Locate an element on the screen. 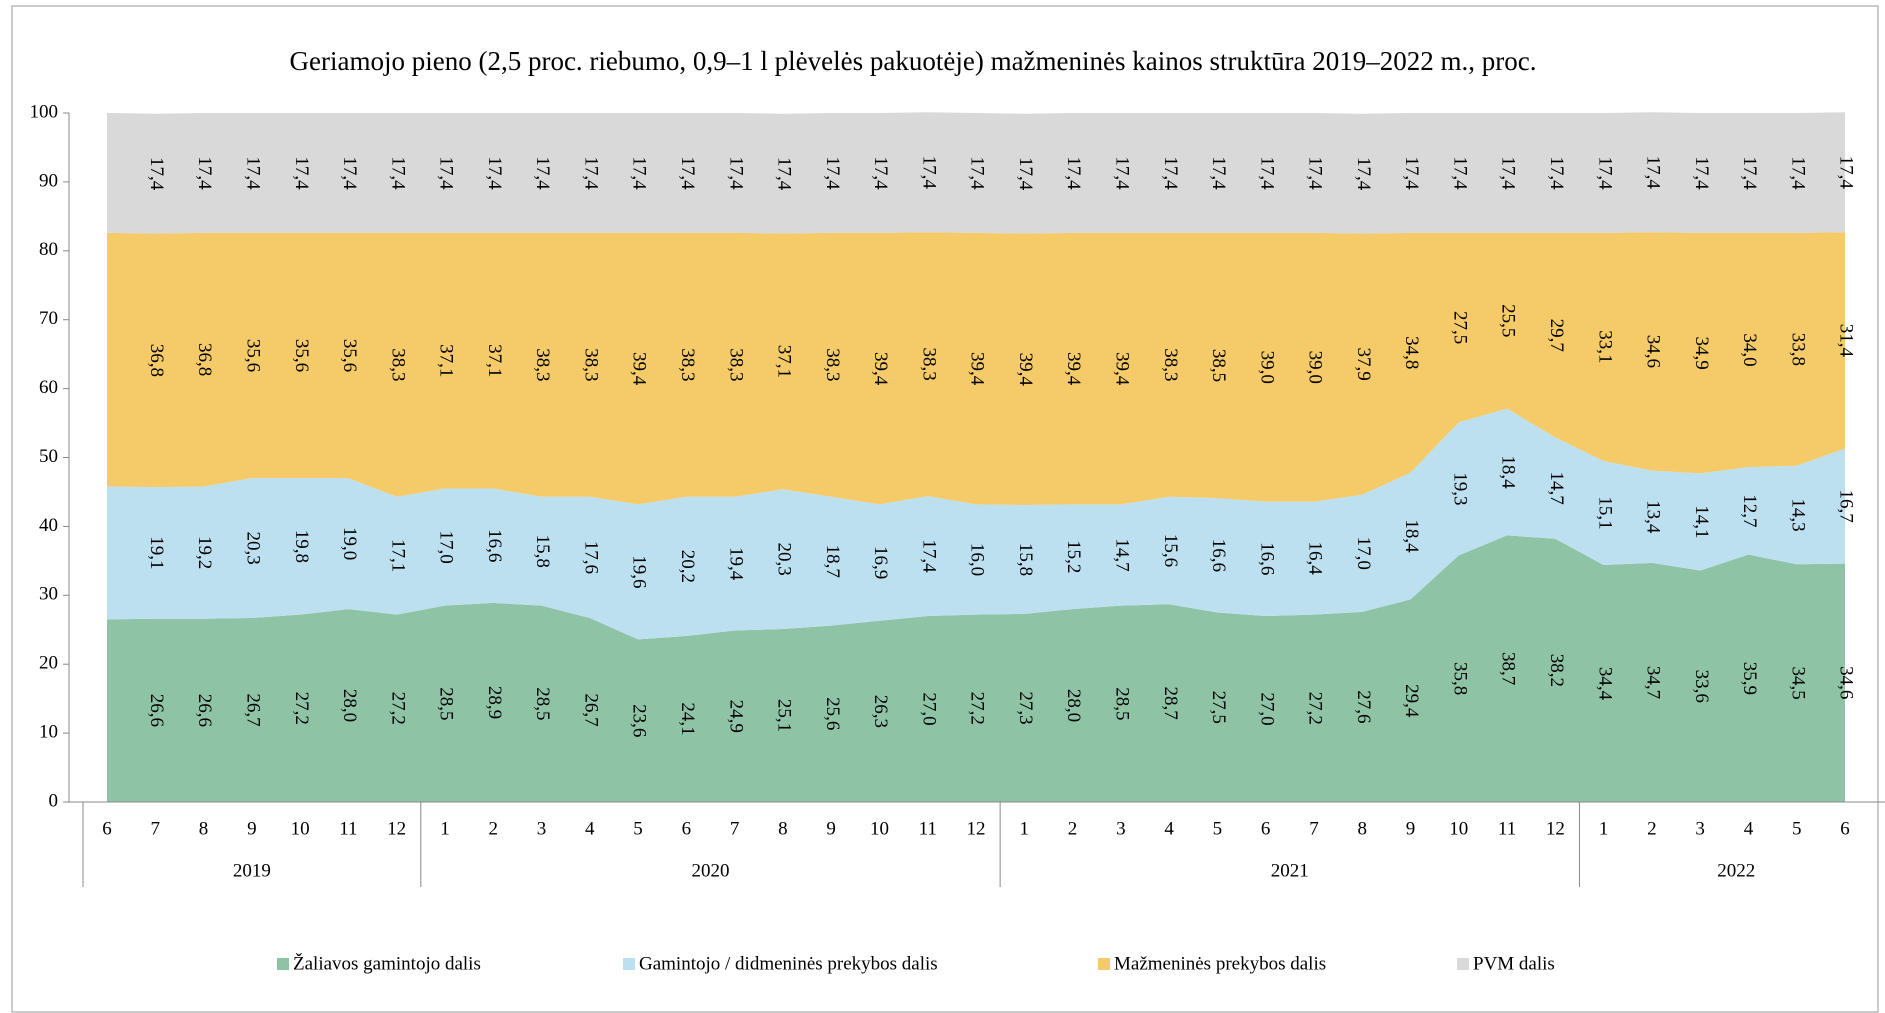 This screenshot has width=1885, height=1013. x-tick-label: 4 is located at coordinates (1169, 828).